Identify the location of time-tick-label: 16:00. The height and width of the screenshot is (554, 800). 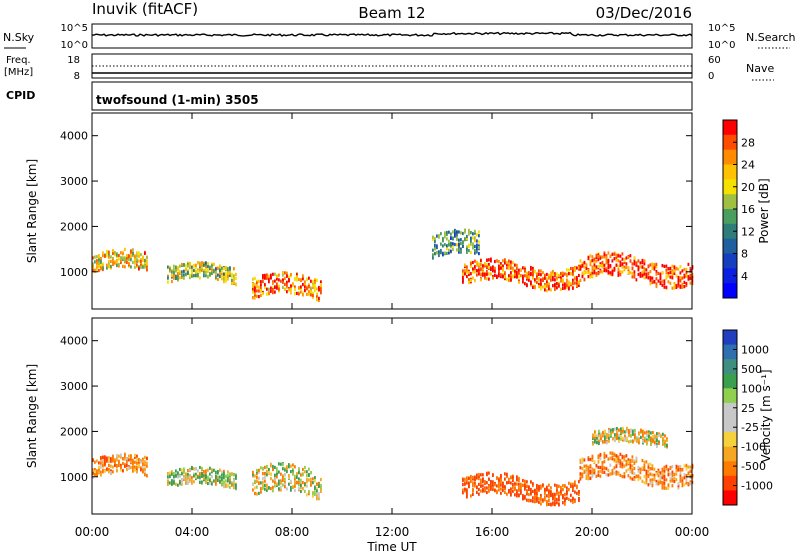
(492, 532).